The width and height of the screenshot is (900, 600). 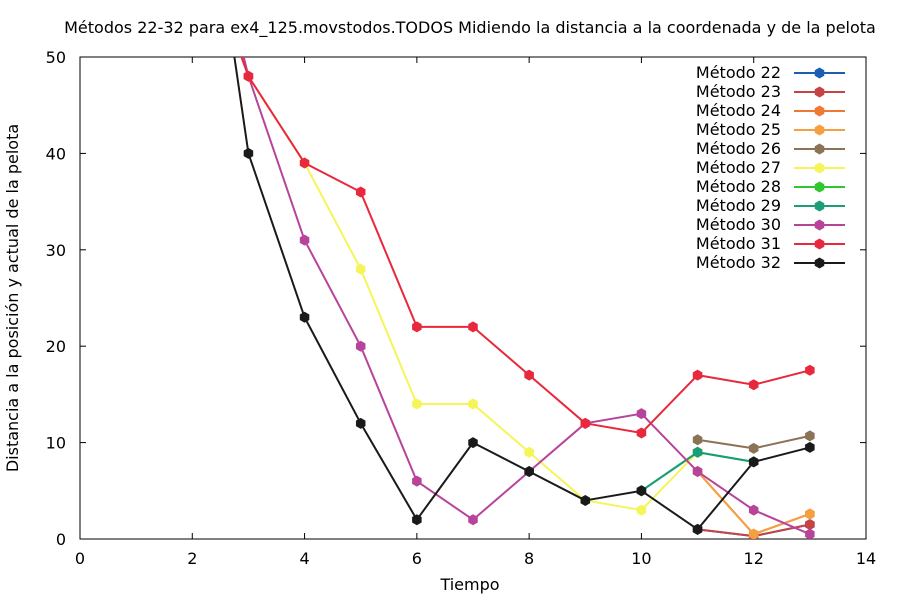 What do you see at coordinates (469, 584) in the screenshot?
I see `x-axis-label: Tiempo` at bounding box center [469, 584].